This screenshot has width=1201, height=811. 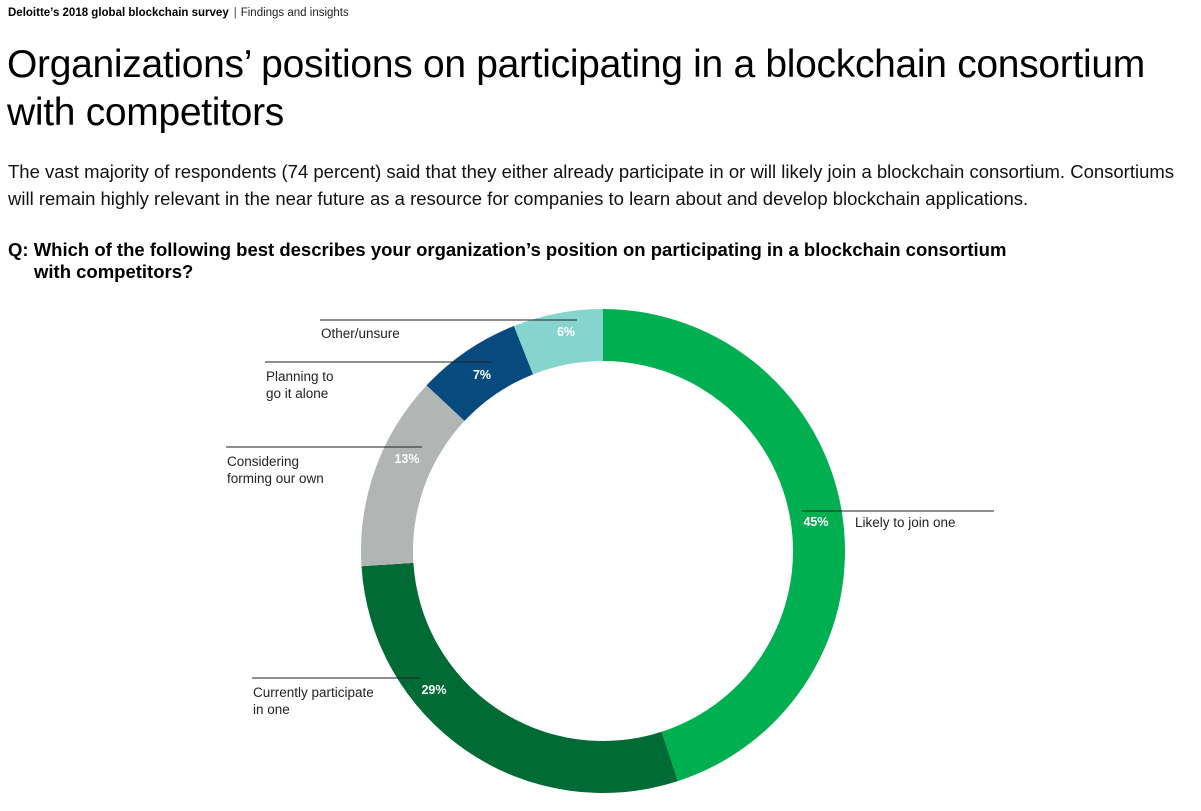 I want to click on section-name: Findings and insights, so click(x=294, y=13).